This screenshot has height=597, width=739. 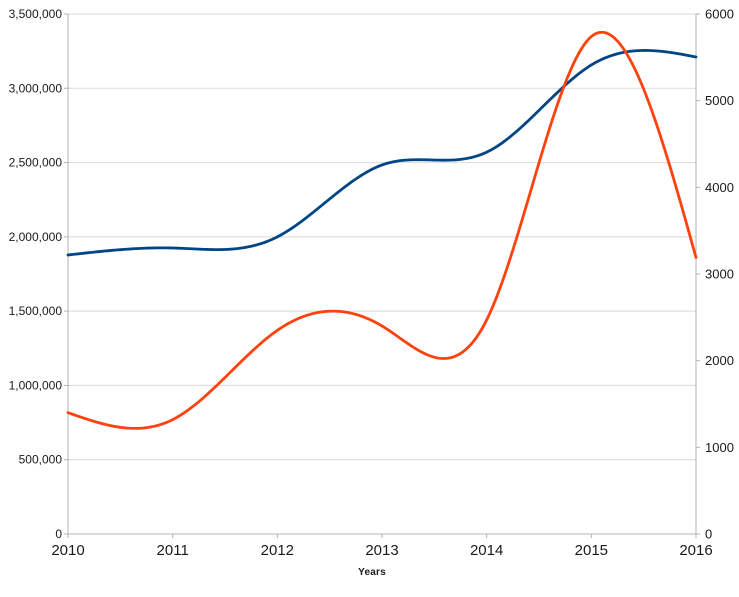 What do you see at coordinates (58, 534) in the screenshot?
I see `y-left-tick-label: 0` at bounding box center [58, 534].